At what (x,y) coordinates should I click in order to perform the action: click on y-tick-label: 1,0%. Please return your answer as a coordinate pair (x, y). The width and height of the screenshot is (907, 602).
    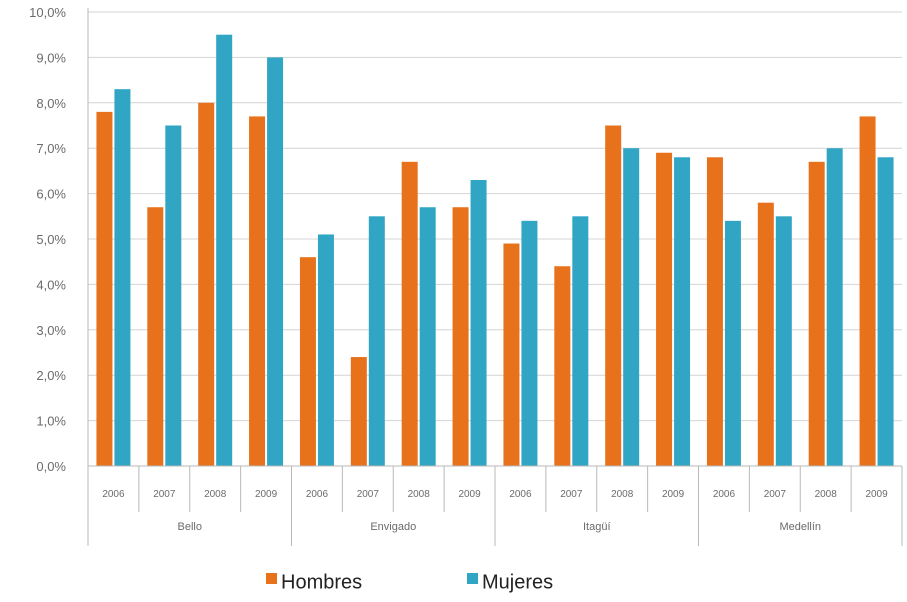
    Looking at the image, I should click on (51, 421).